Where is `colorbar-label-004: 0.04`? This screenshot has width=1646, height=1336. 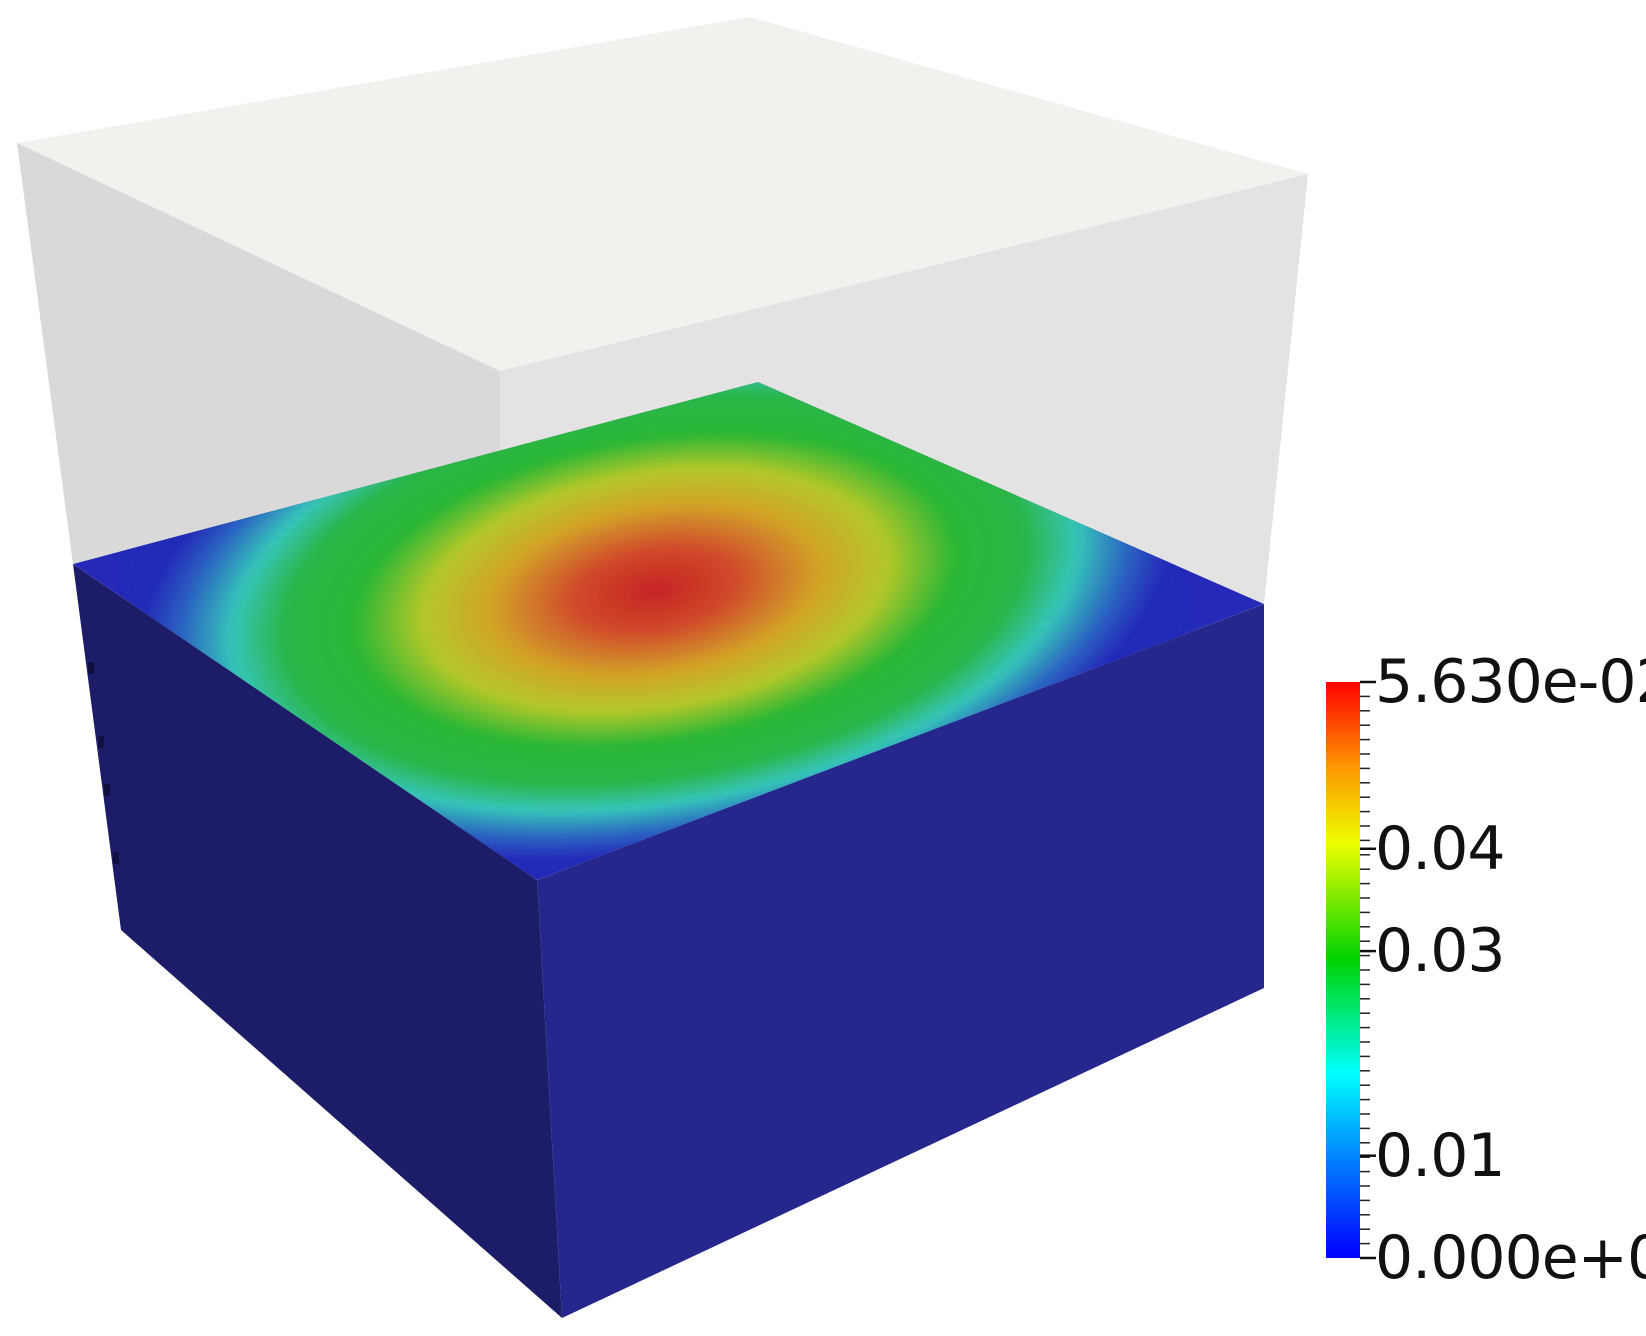
colorbar-label-004: 0.04 is located at coordinates (1440, 848).